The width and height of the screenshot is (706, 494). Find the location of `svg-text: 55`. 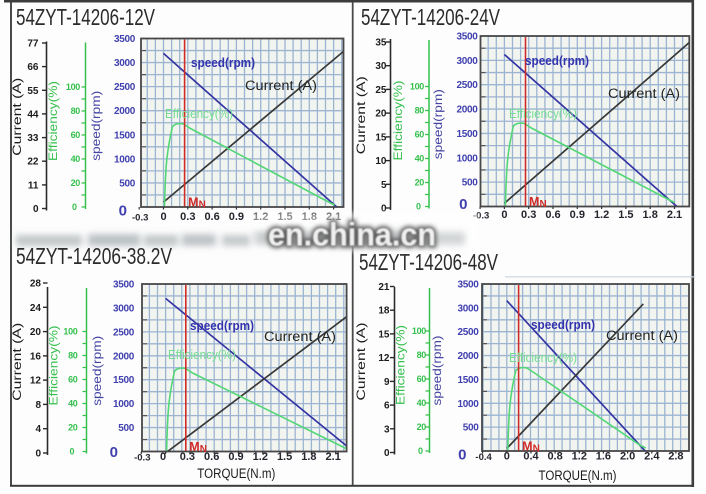

svg-text: 55 is located at coordinates (33, 91).